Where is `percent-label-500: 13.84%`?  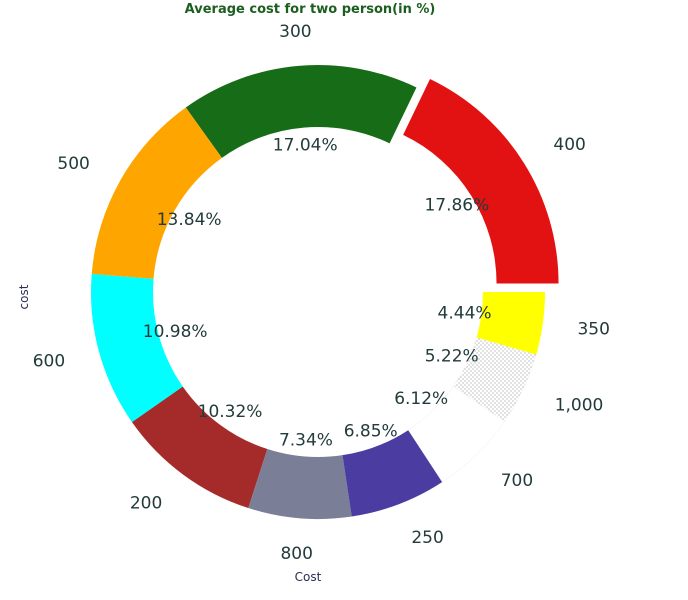
percent-label-500: 13.84% is located at coordinates (189, 220).